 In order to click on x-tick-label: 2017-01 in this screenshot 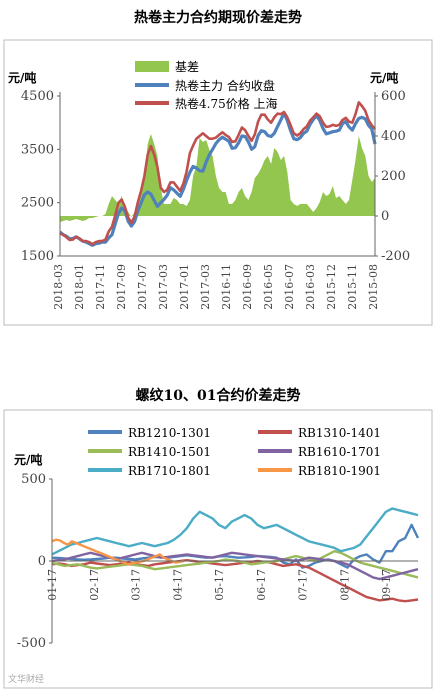, I will do `click(184, 287)`.